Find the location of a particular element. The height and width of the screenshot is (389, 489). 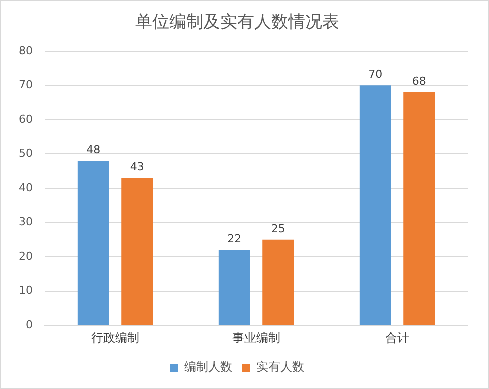

legend-label: 编制人数 is located at coordinates (208, 367).